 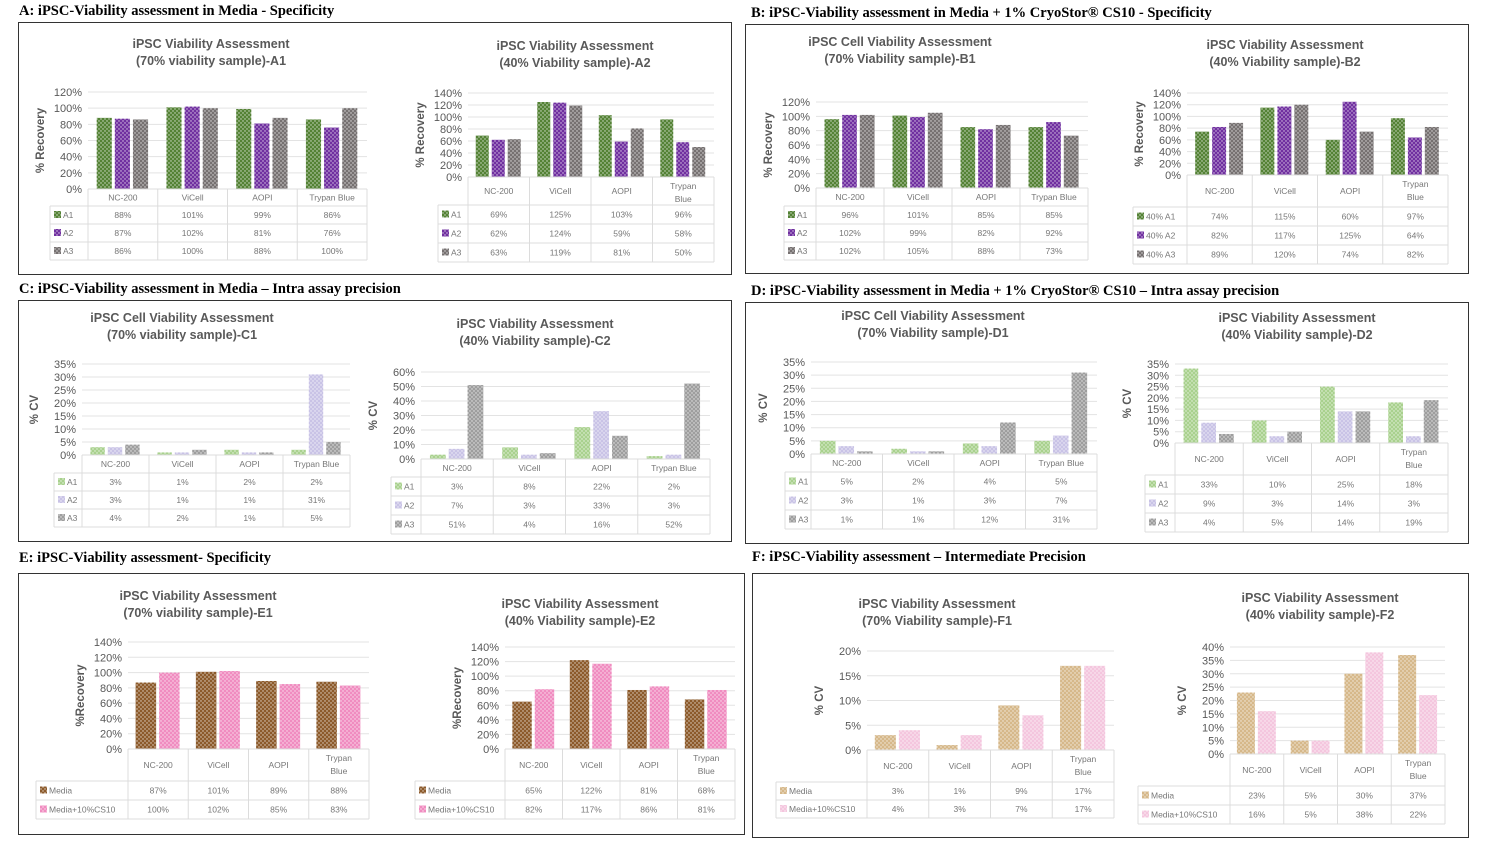 I want to click on chart-title-line: iPSC Cell Viability Assessment, so click(x=900, y=42).